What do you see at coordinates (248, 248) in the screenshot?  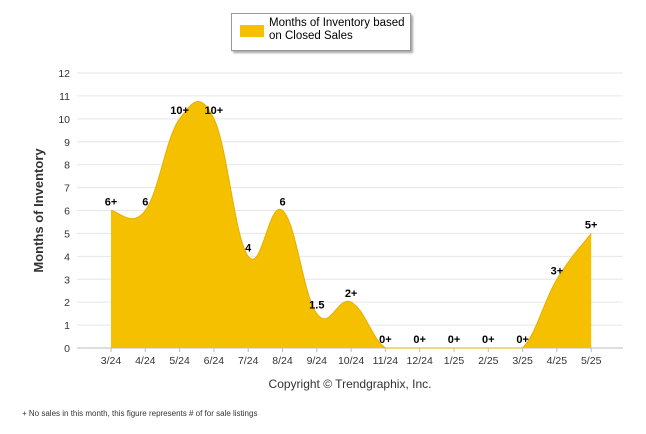 I see `data-label: 4` at bounding box center [248, 248].